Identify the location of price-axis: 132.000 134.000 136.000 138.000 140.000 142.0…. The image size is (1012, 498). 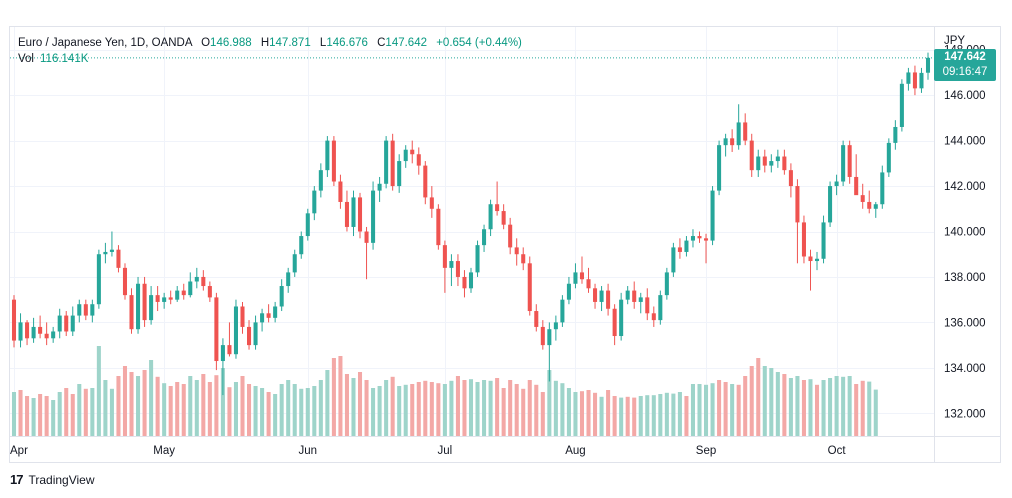
(965, 233).